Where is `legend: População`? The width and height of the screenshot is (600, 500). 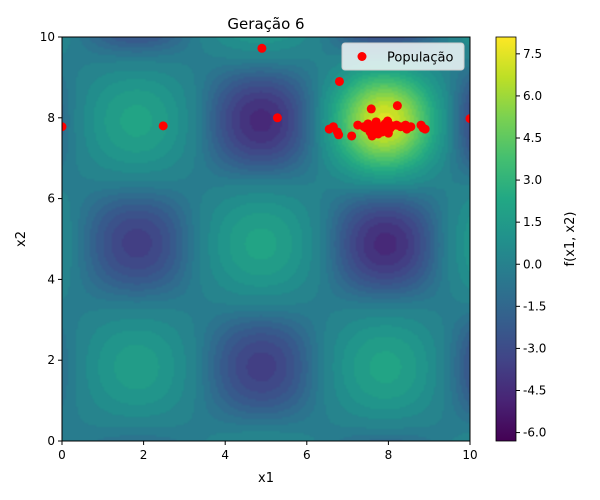
legend: População is located at coordinates (403, 56).